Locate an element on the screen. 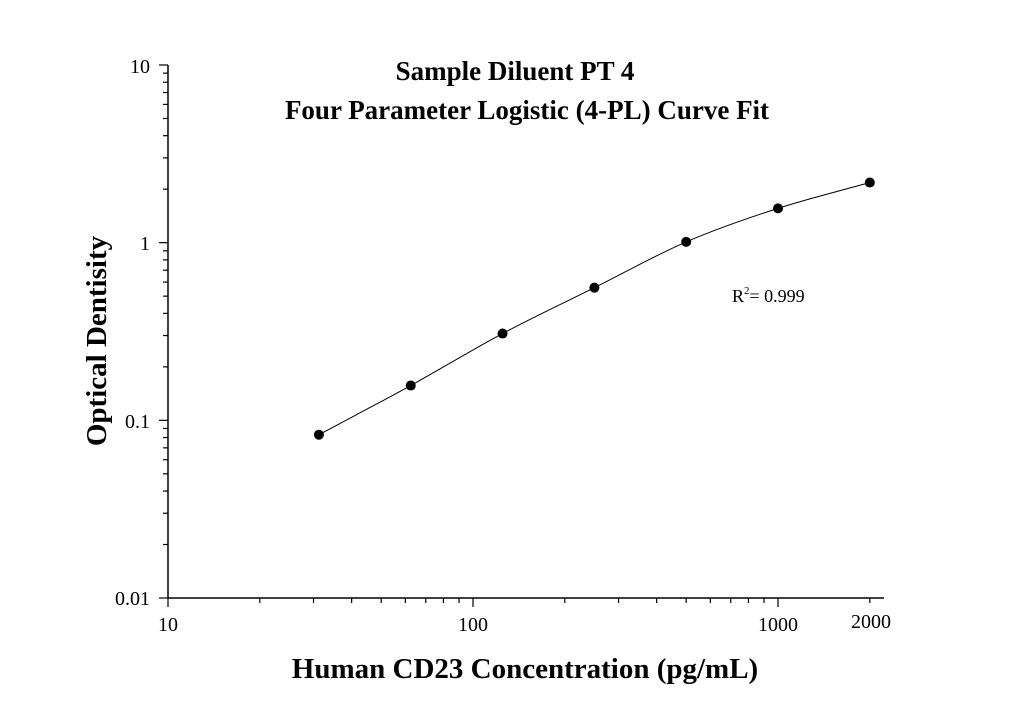  x-tick-label-10: 10 is located at coordinates (168, 625).